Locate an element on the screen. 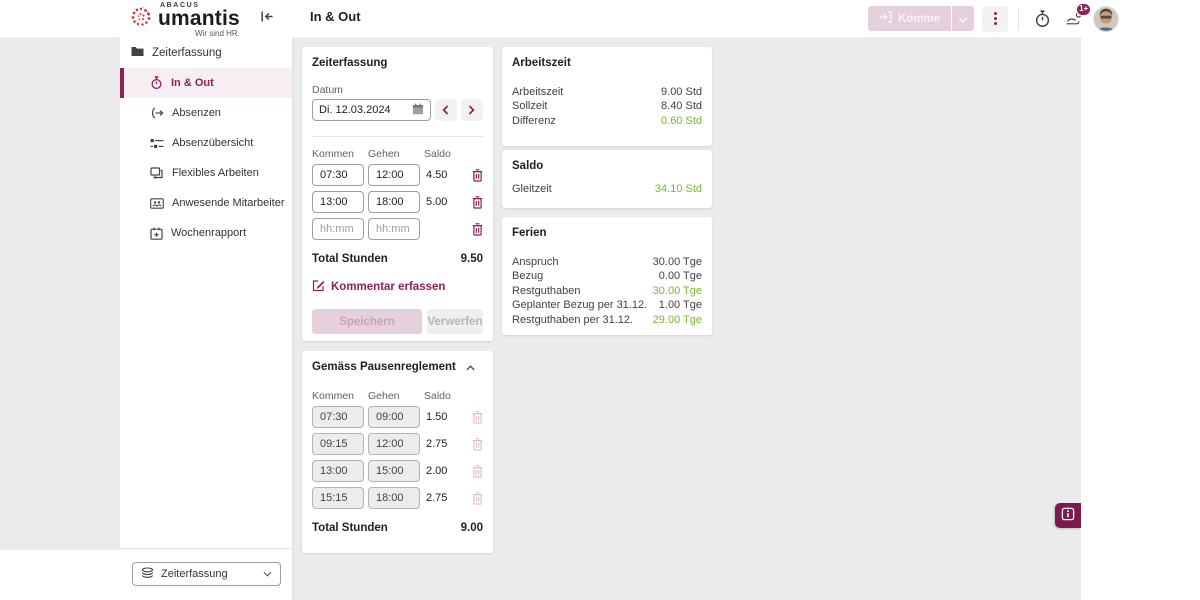  datum-label: Datum is located at coordinates (327, 90).